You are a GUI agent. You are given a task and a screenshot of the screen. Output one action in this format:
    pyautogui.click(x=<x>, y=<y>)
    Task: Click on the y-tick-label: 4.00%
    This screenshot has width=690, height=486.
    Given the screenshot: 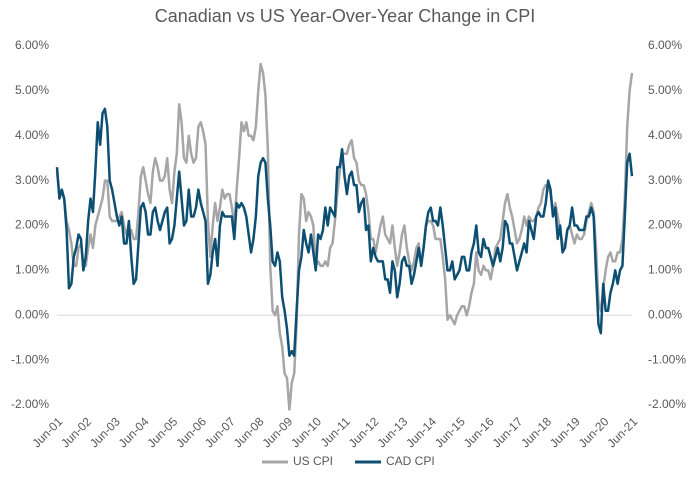 What is the action you would take?
    pyautogui.click(x=32, y=135)
    